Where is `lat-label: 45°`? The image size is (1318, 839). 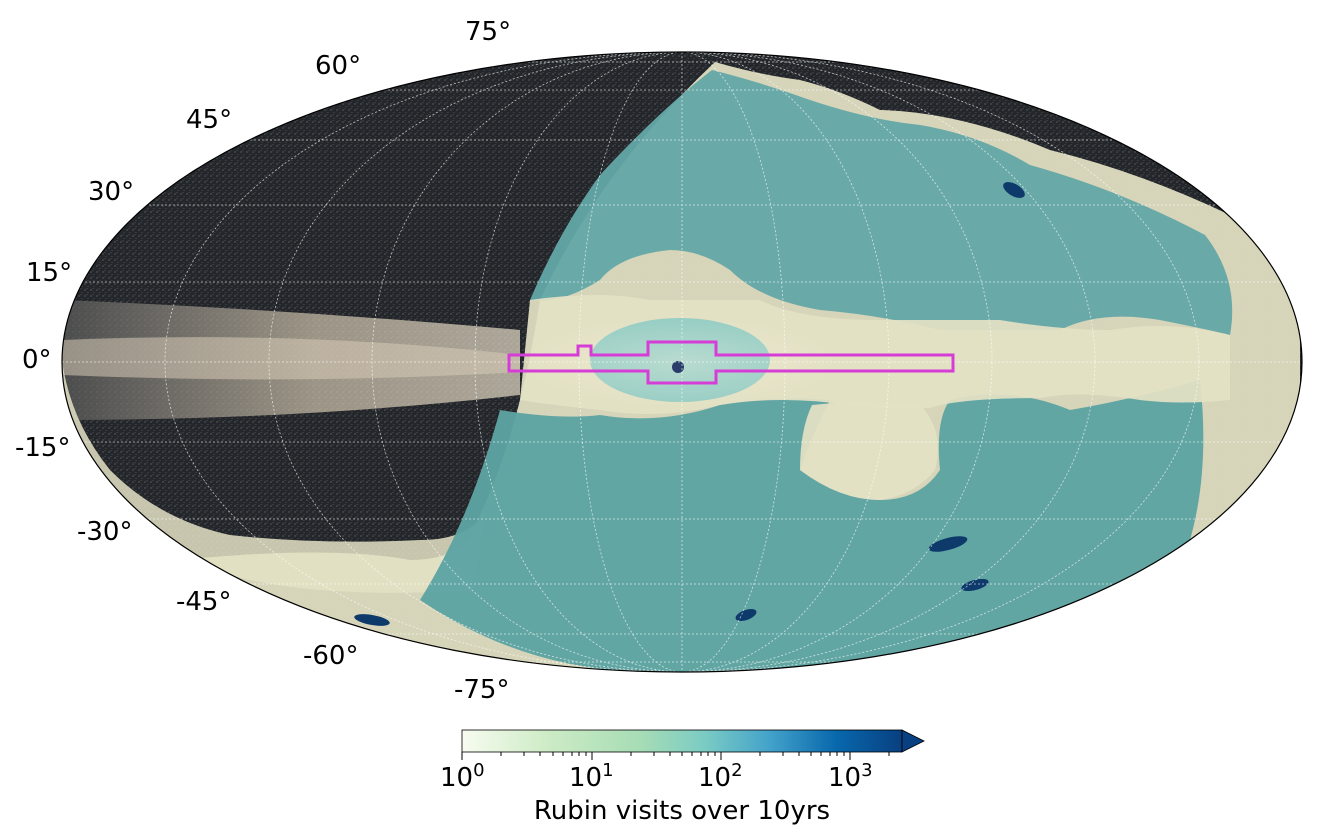 lat-label: 45° is located at coordinates (209, 120).